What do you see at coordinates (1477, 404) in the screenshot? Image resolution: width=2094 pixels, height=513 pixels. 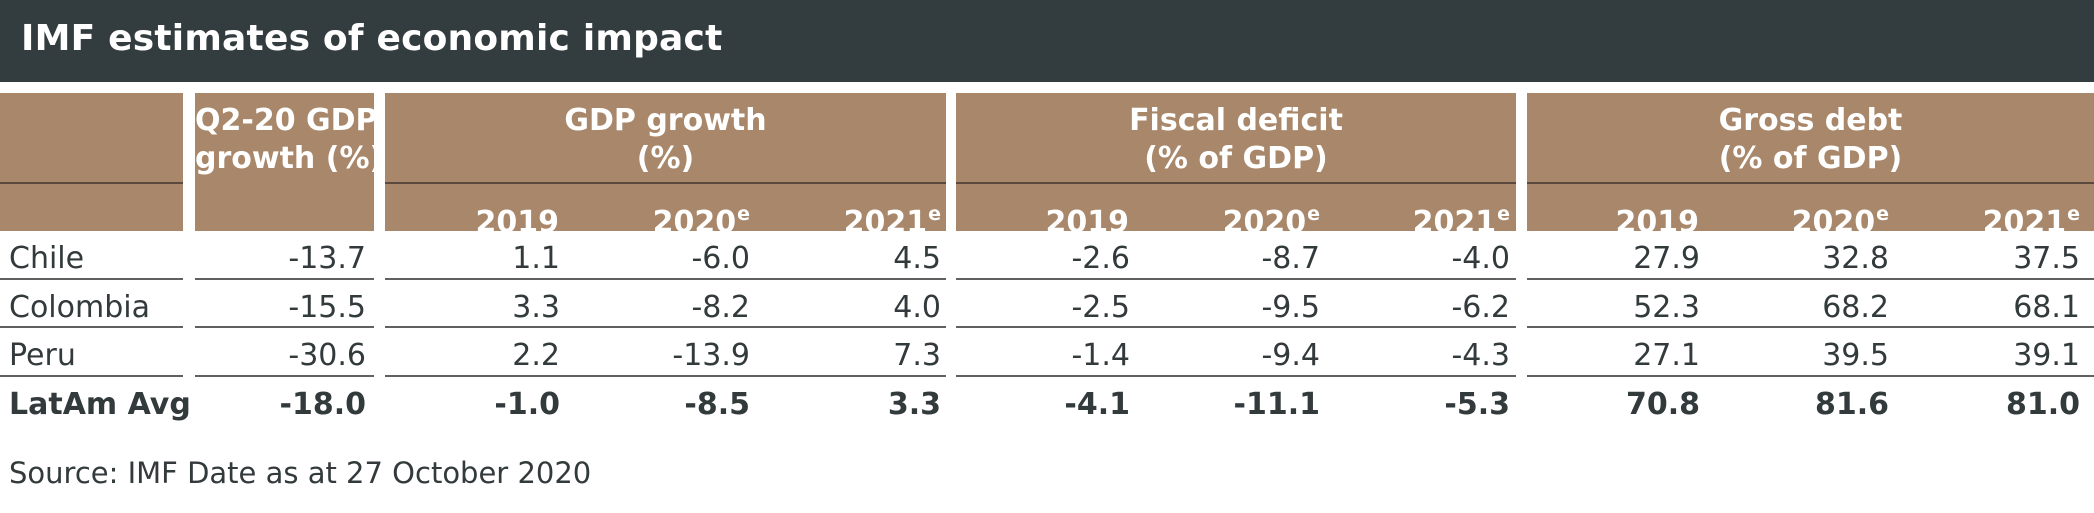 I see `cell-fiscal-2021: -5.3` at bounding box center [1477, 404].